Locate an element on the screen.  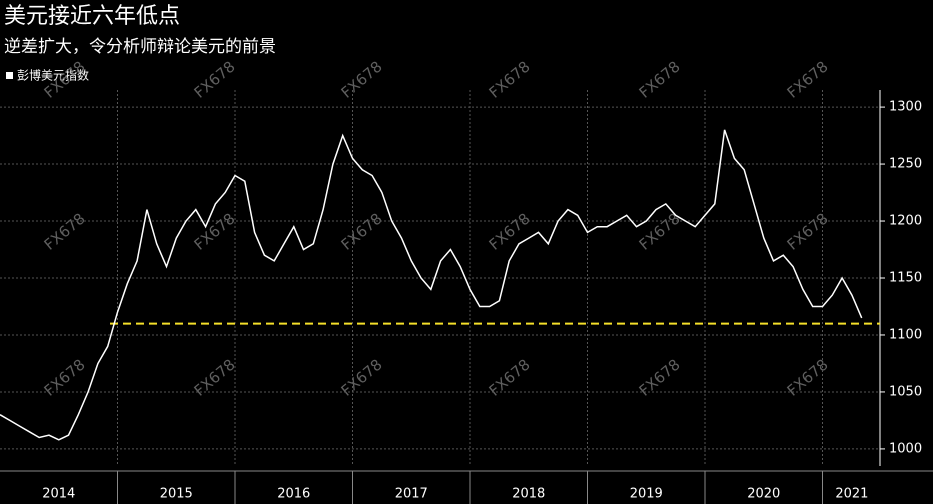
x-tick-label: 2014 is located at coordinates (58, 494).